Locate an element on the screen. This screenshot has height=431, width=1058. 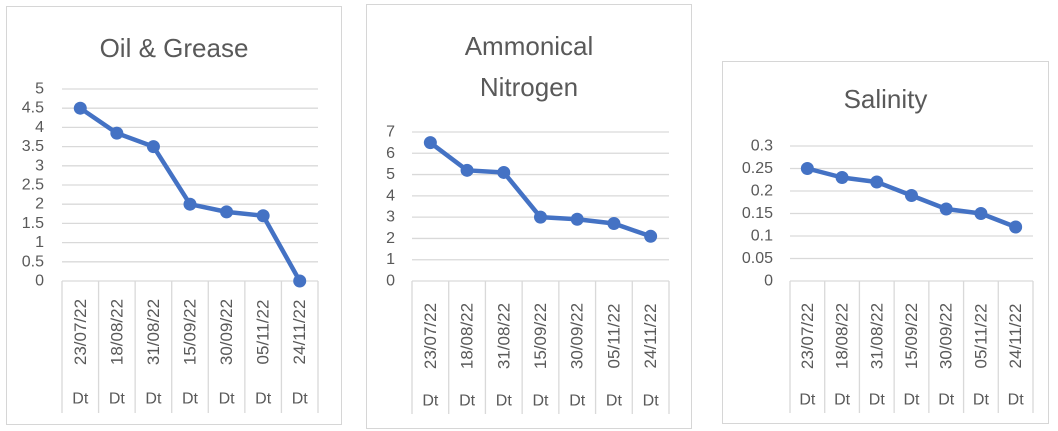
y-axis-tick-label: 0.5 is located at coordinates (33, 261).